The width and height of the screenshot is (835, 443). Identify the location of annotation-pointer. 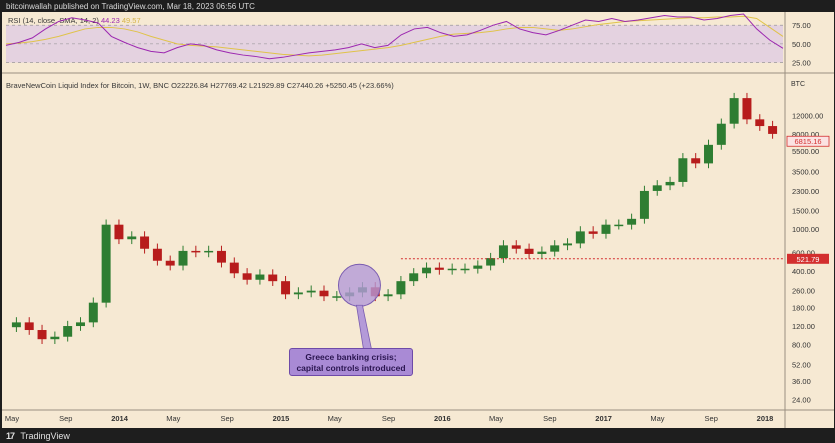
(363, 327).